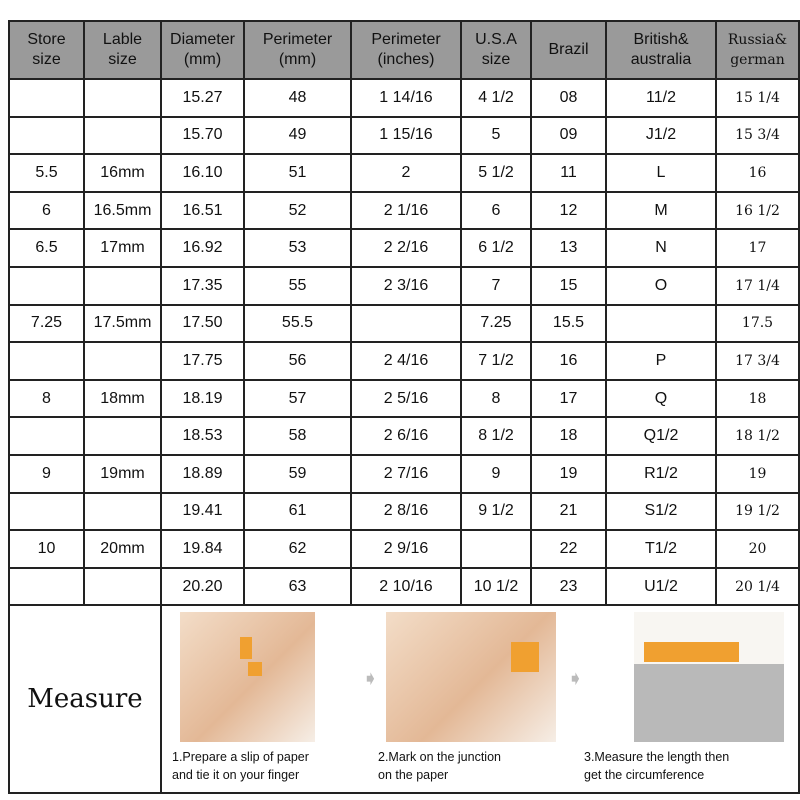 This screenshot has height=800, width=800. Describe the element at coordinates (297, 248) in the screenshot. I see `table-cell: 53` at that location.